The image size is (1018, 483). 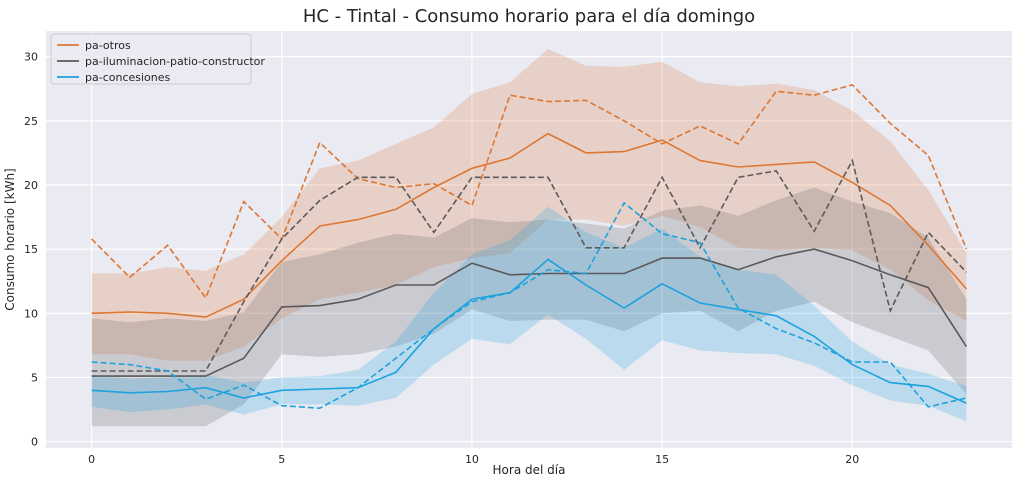 What do you see at coordinates (91, 459) in the screenshot?
I see `x-tick-label: 0` at bounding box center [91, 459].